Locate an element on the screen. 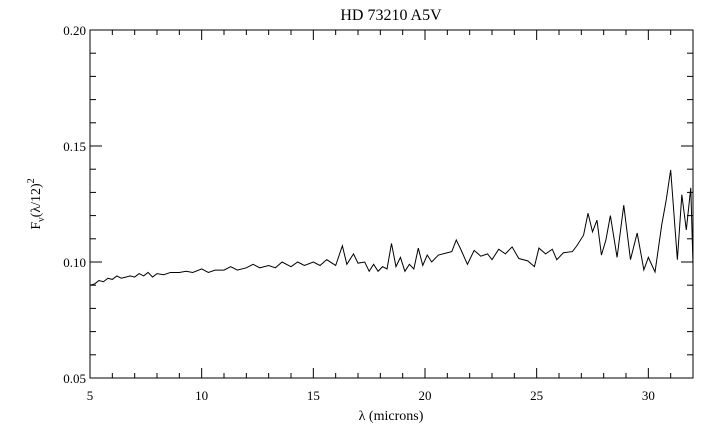  y-tick-label: 0.05 is located at coordinates (74, 378).